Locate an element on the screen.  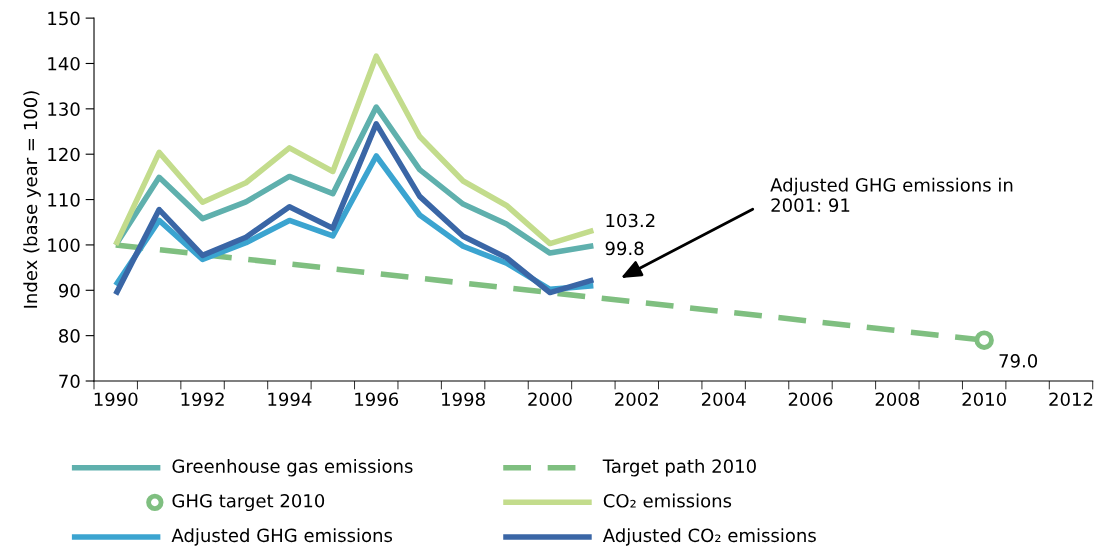
x-tick-label: 2010 is located at coordinates (984, 399).